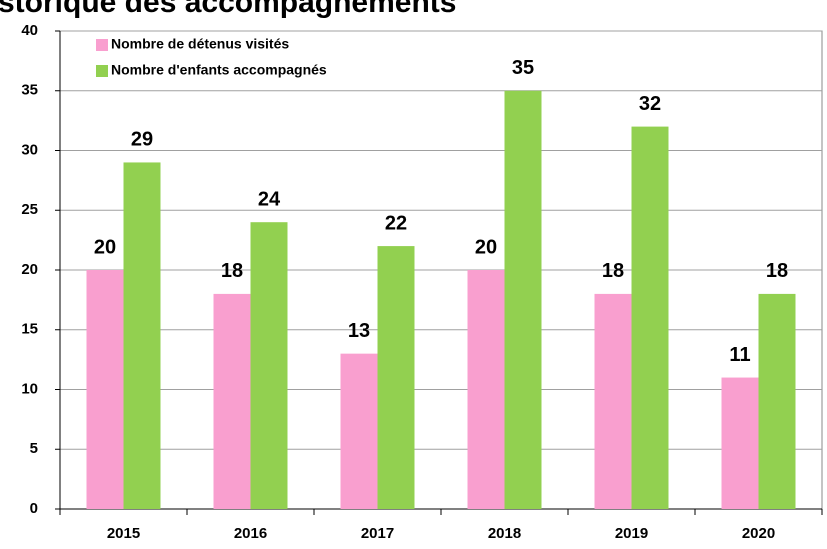 The width and height of the screenshot is (827, 549). Describe the element at coordinates (359, 331) in the screenshot. I see `value-label: 13` at that location.